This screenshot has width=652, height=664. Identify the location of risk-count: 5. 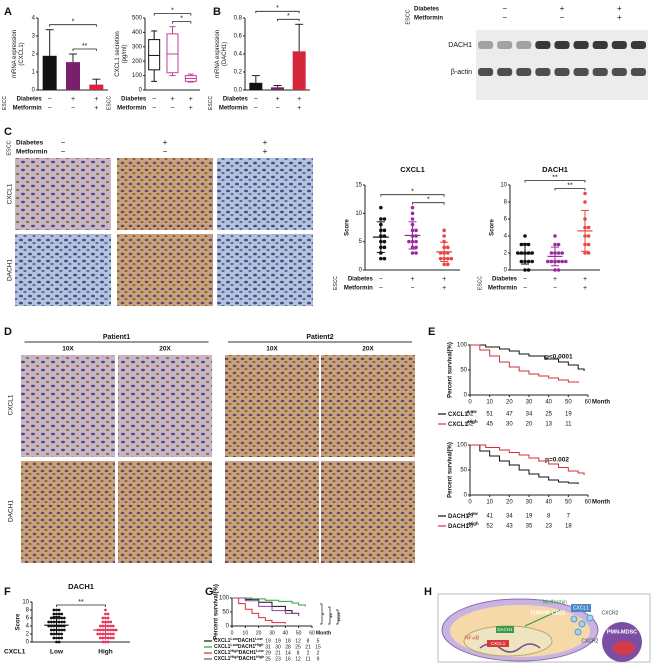
(318, 641).